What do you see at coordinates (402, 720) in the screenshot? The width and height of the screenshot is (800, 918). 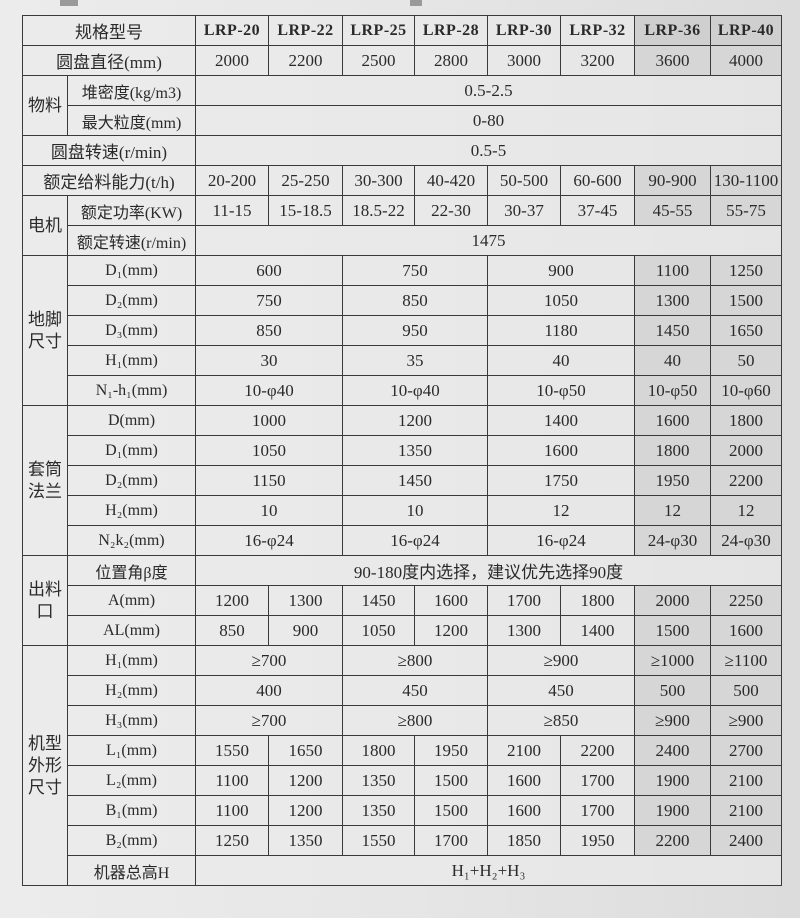 I see `table-row: H₃(mm) ≥700 ≥800 ≥850 ≥900 ≥900` at bounding box center [402, 720].